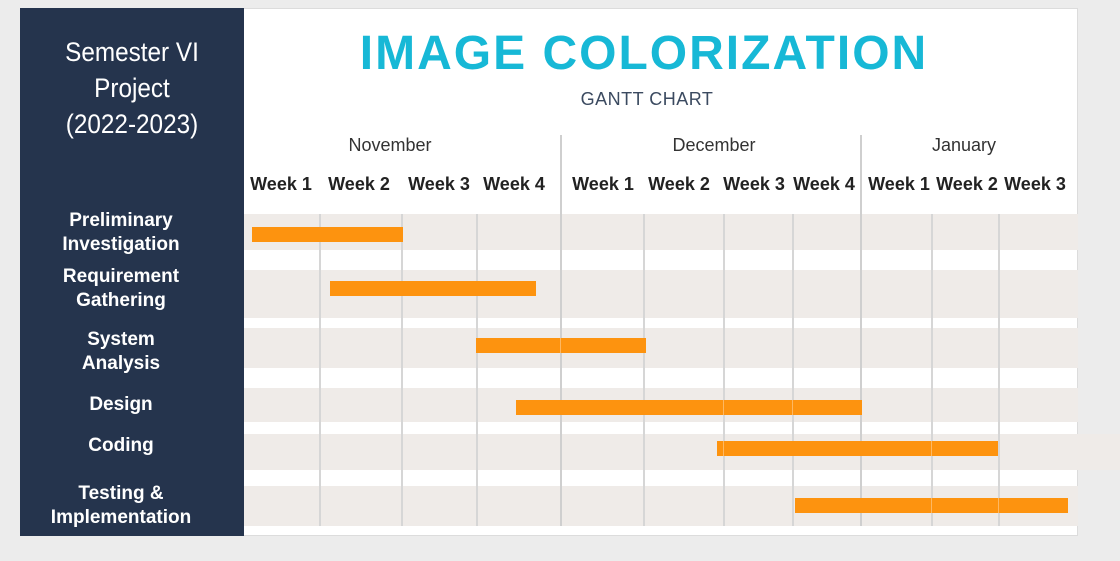 The image size is (1120, 561). I want to click on project-title-line: Project, so click(132, 88).